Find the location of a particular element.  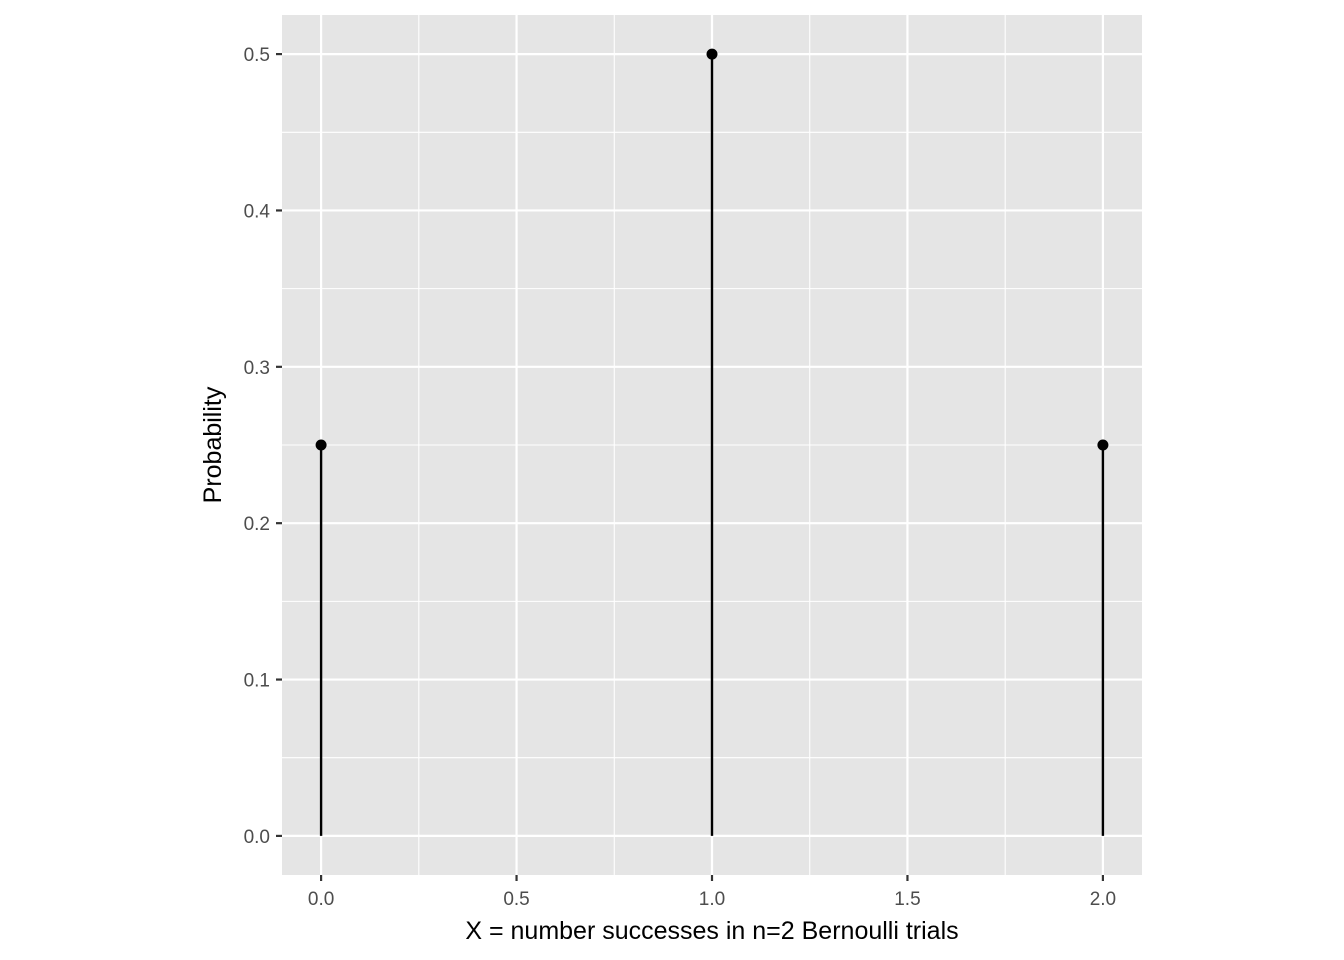

y-axis-title: Probability is located at coordinates (213, 444).